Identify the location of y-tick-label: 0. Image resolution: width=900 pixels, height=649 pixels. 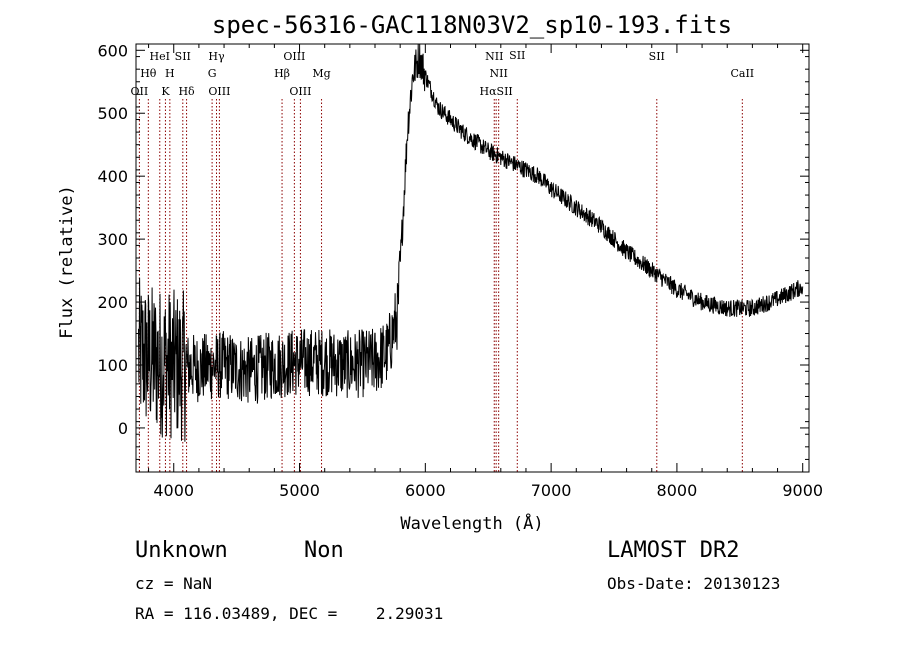
(123, 428).